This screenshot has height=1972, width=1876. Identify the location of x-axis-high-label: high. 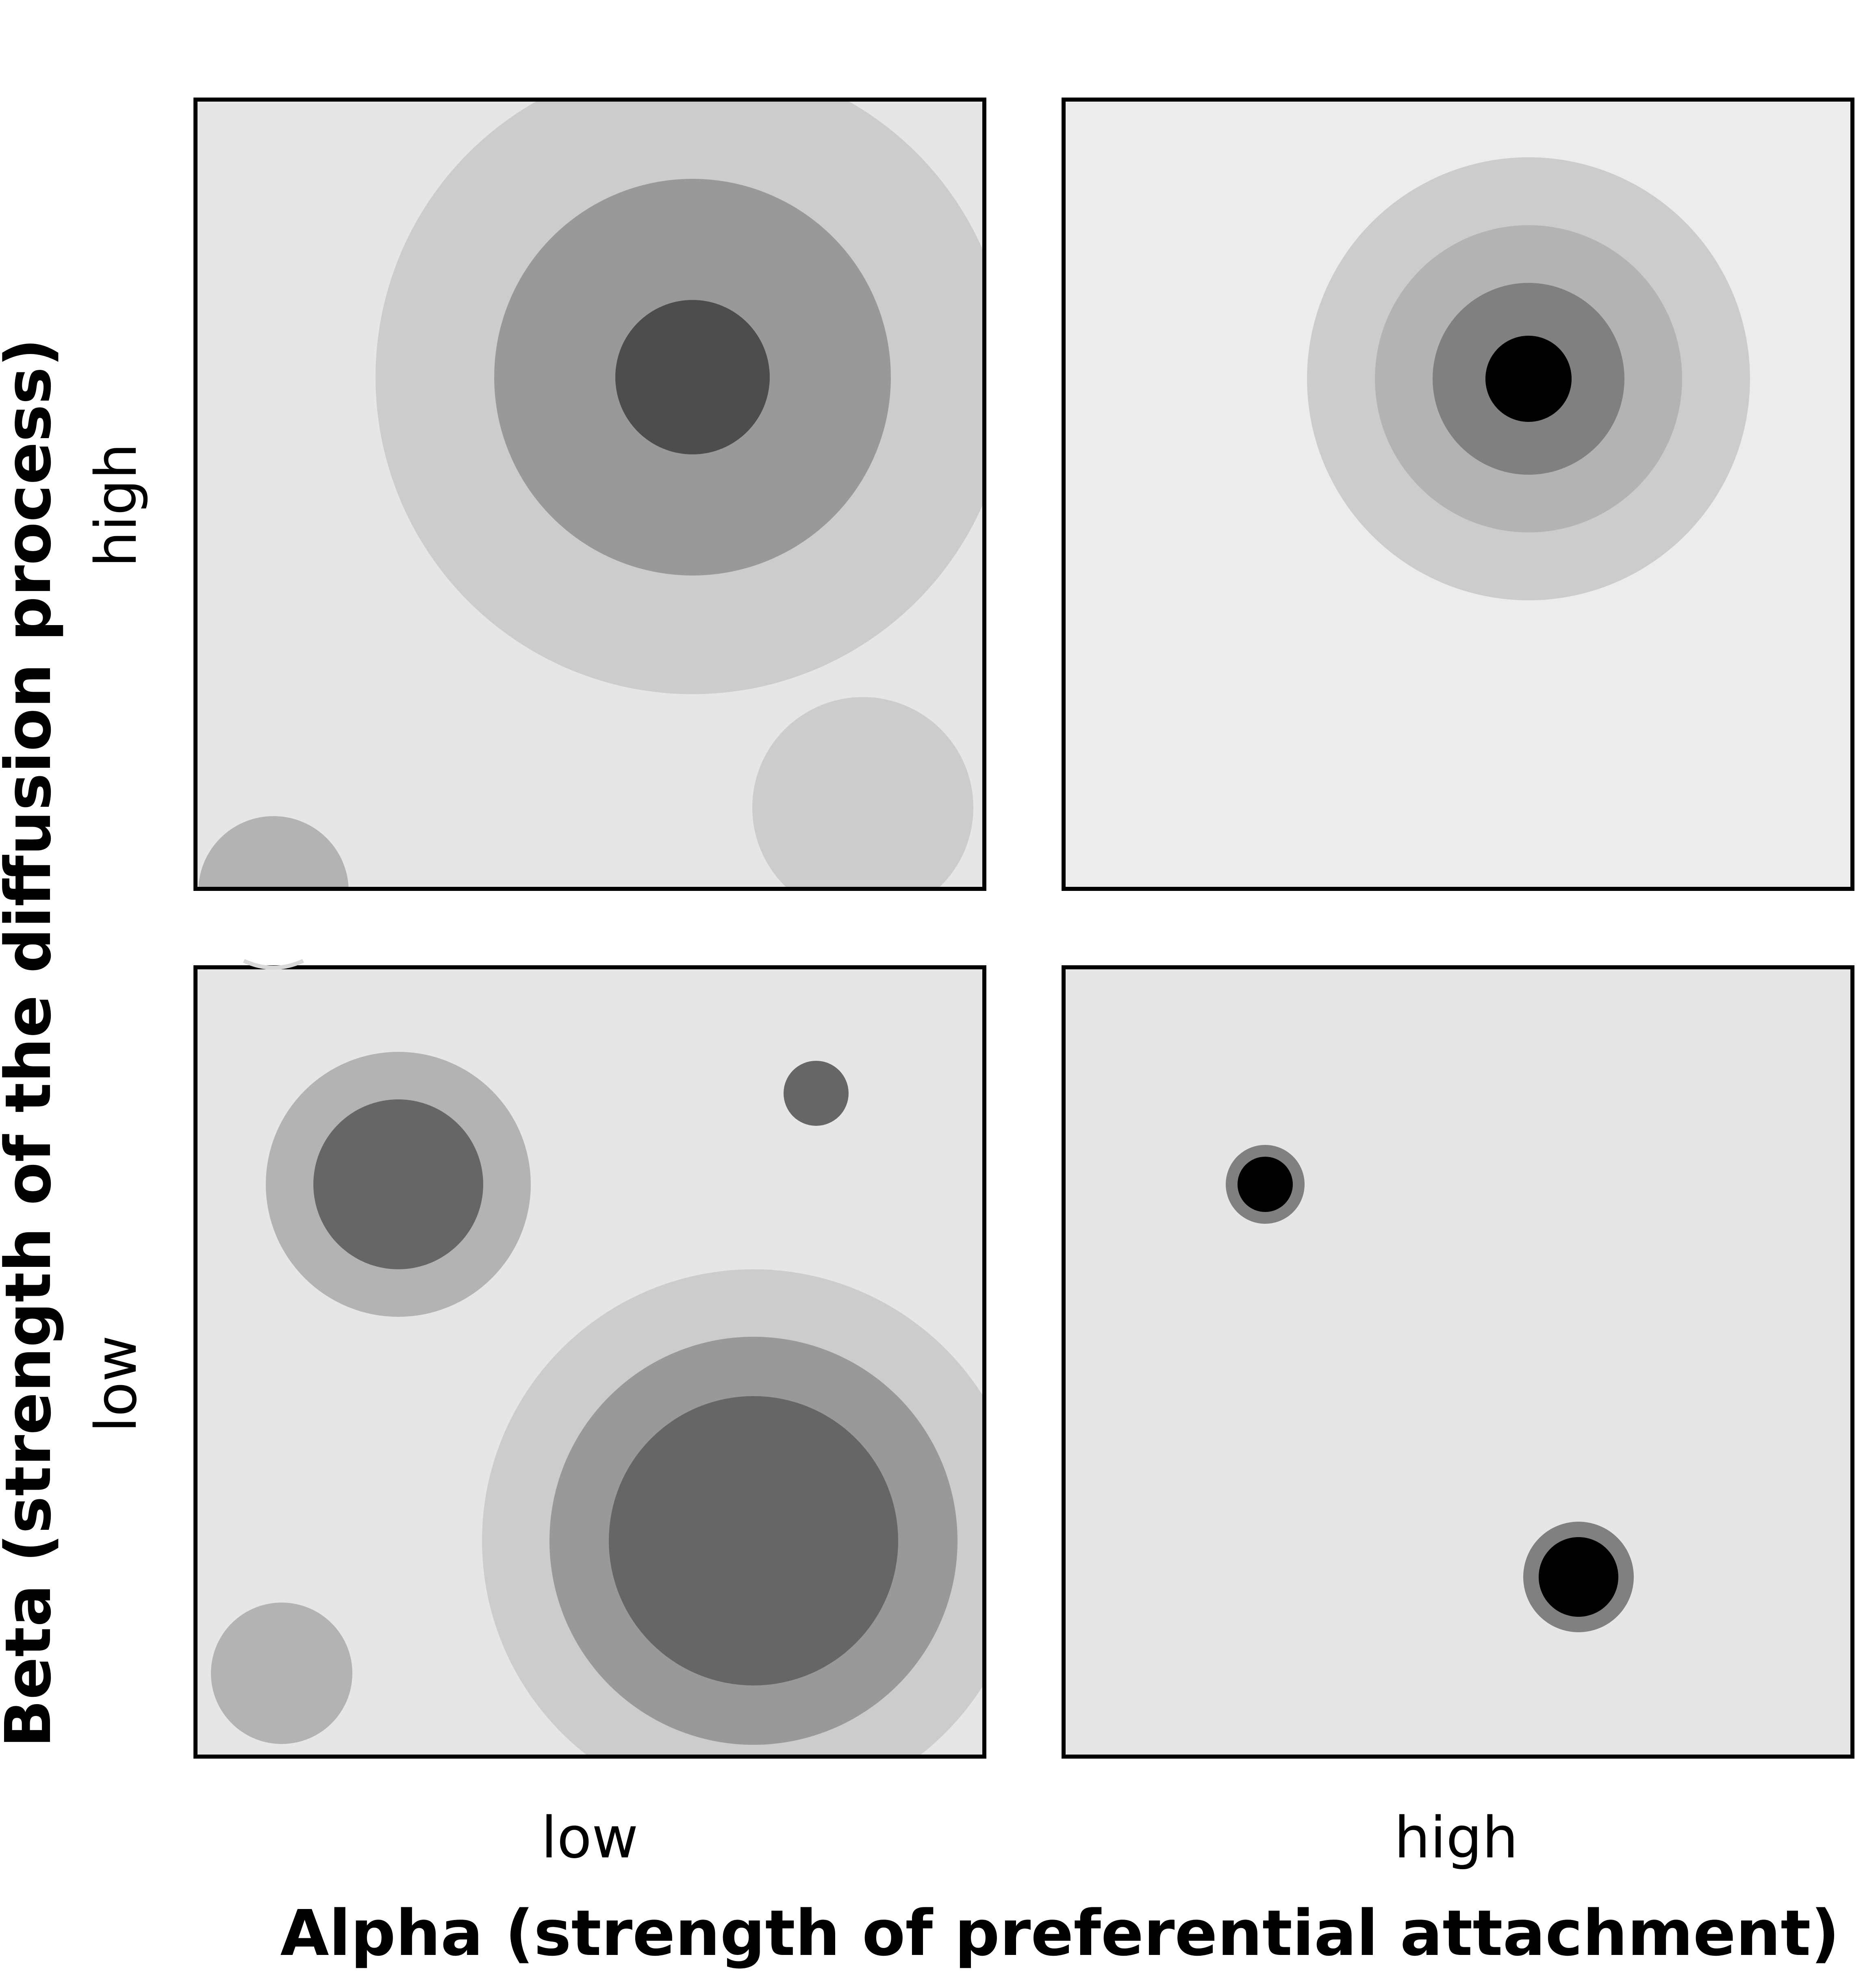
(1456, 1838).